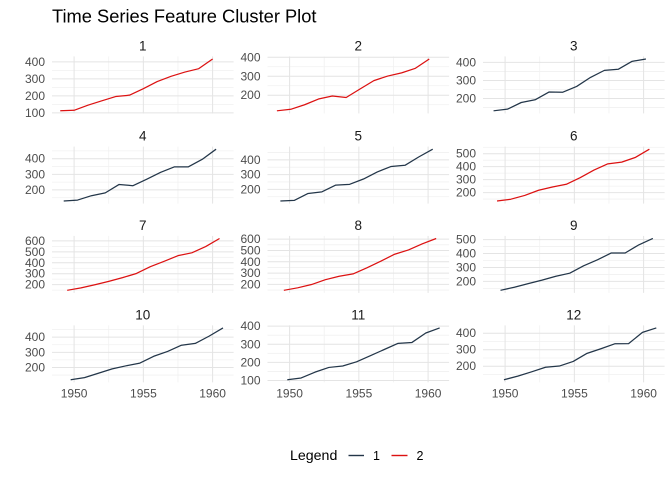 The image size is (672, 480). What do you see at coordinates (574, 225) in the screenshot?
I see `svg-text: 9` at bounding box center [574, 225].